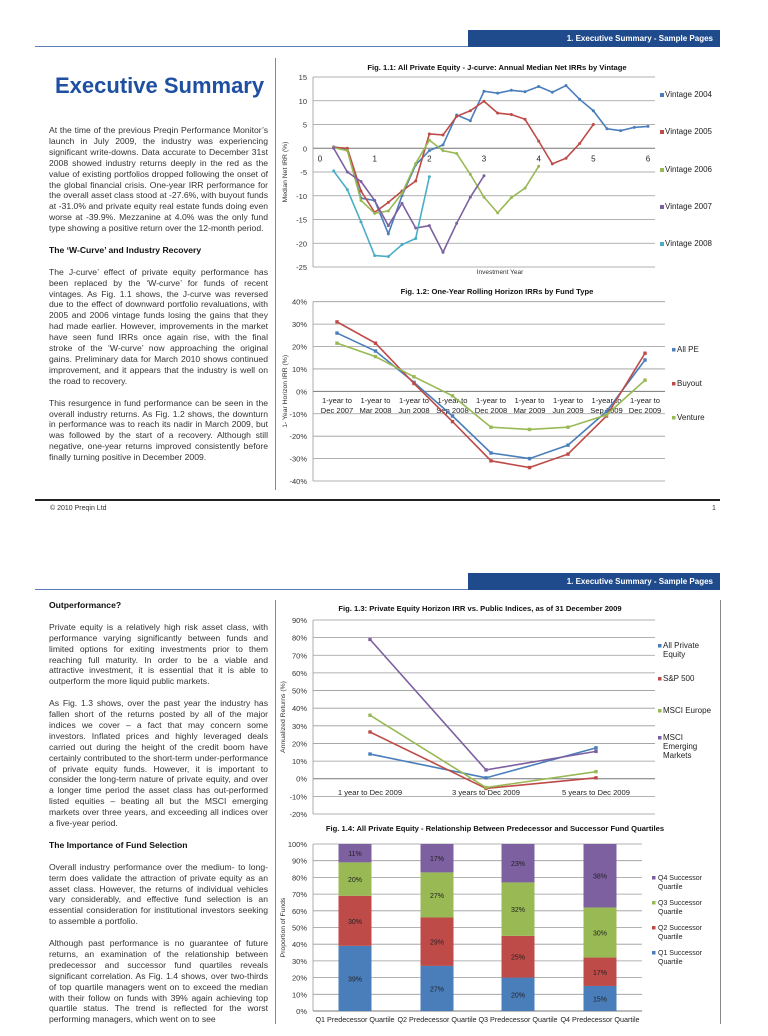 Image resolution: width=768 pixels, height=1036 pixels. I want to click on page1-header-rule, so click(251, 46).